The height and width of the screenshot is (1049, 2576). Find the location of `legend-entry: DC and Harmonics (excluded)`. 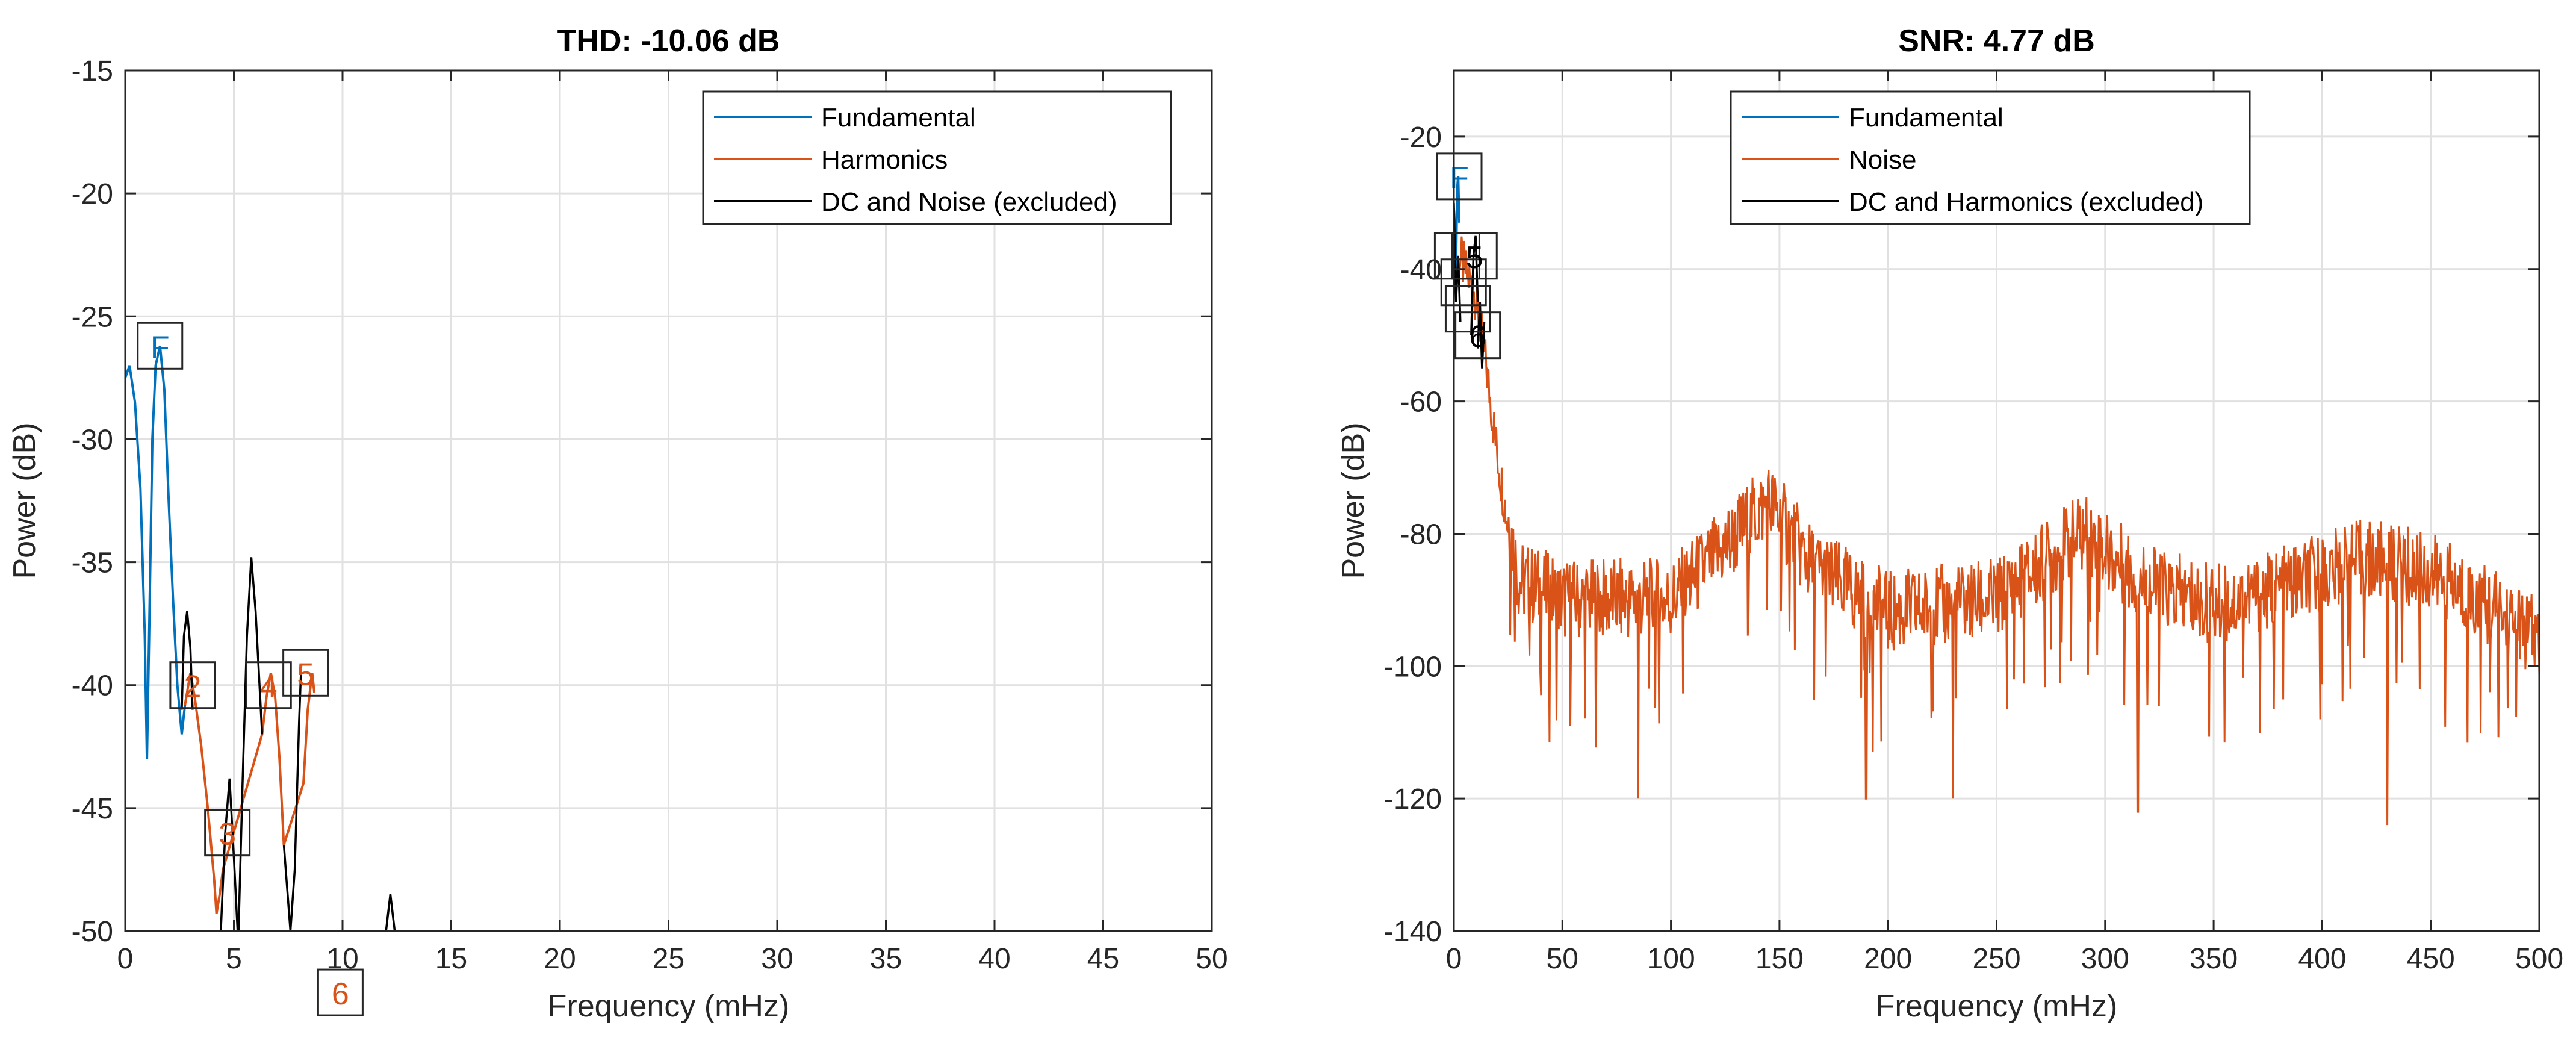

legend-entry: DC and Harmonics (excluded) is located at coordinates (2026, 202).